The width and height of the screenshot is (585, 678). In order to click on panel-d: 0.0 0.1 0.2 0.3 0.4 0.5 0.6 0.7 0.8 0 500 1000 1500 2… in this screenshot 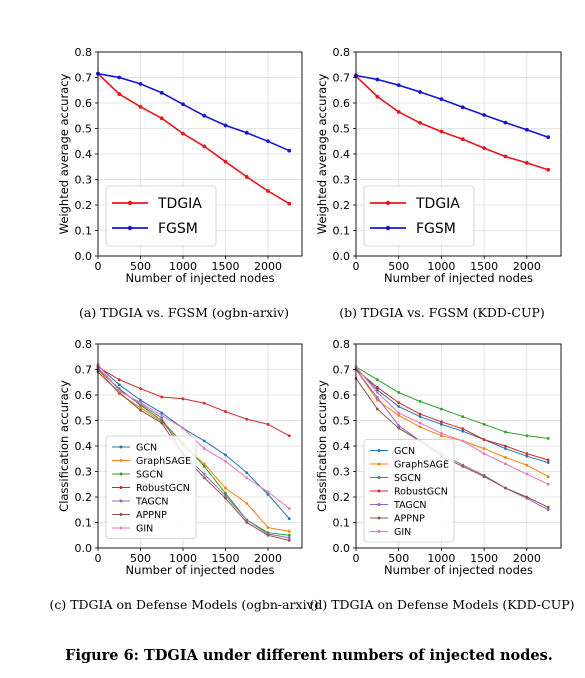, I will do `click(438, 457)`.